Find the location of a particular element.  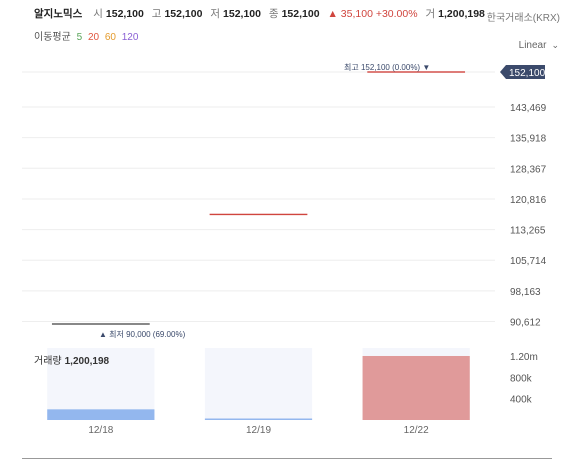

price-tick-label: 113,265 is located at coordinates (528, 231).